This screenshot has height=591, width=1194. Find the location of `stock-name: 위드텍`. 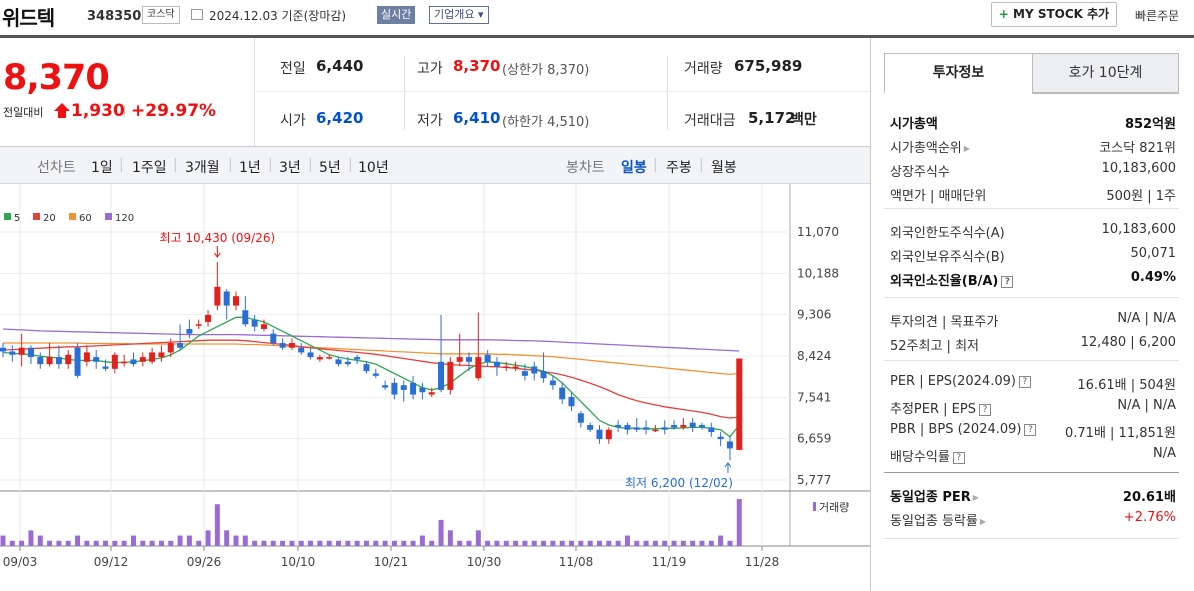

stock-name: 위드텍 is located at coordinates (28, 18).